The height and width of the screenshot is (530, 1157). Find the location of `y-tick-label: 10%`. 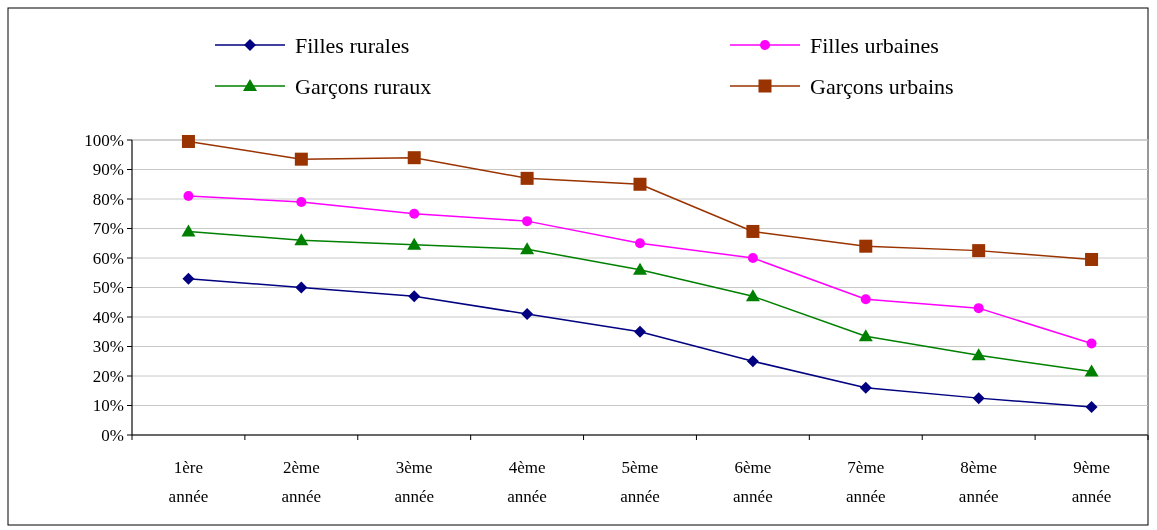

y-tick-label: 10% is located at coordinates (108, 406).